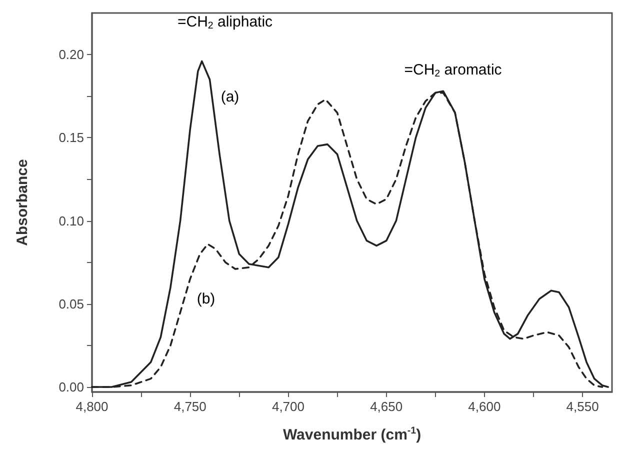  I want to click on x-tick-label: 4,650, so click(386, 406).